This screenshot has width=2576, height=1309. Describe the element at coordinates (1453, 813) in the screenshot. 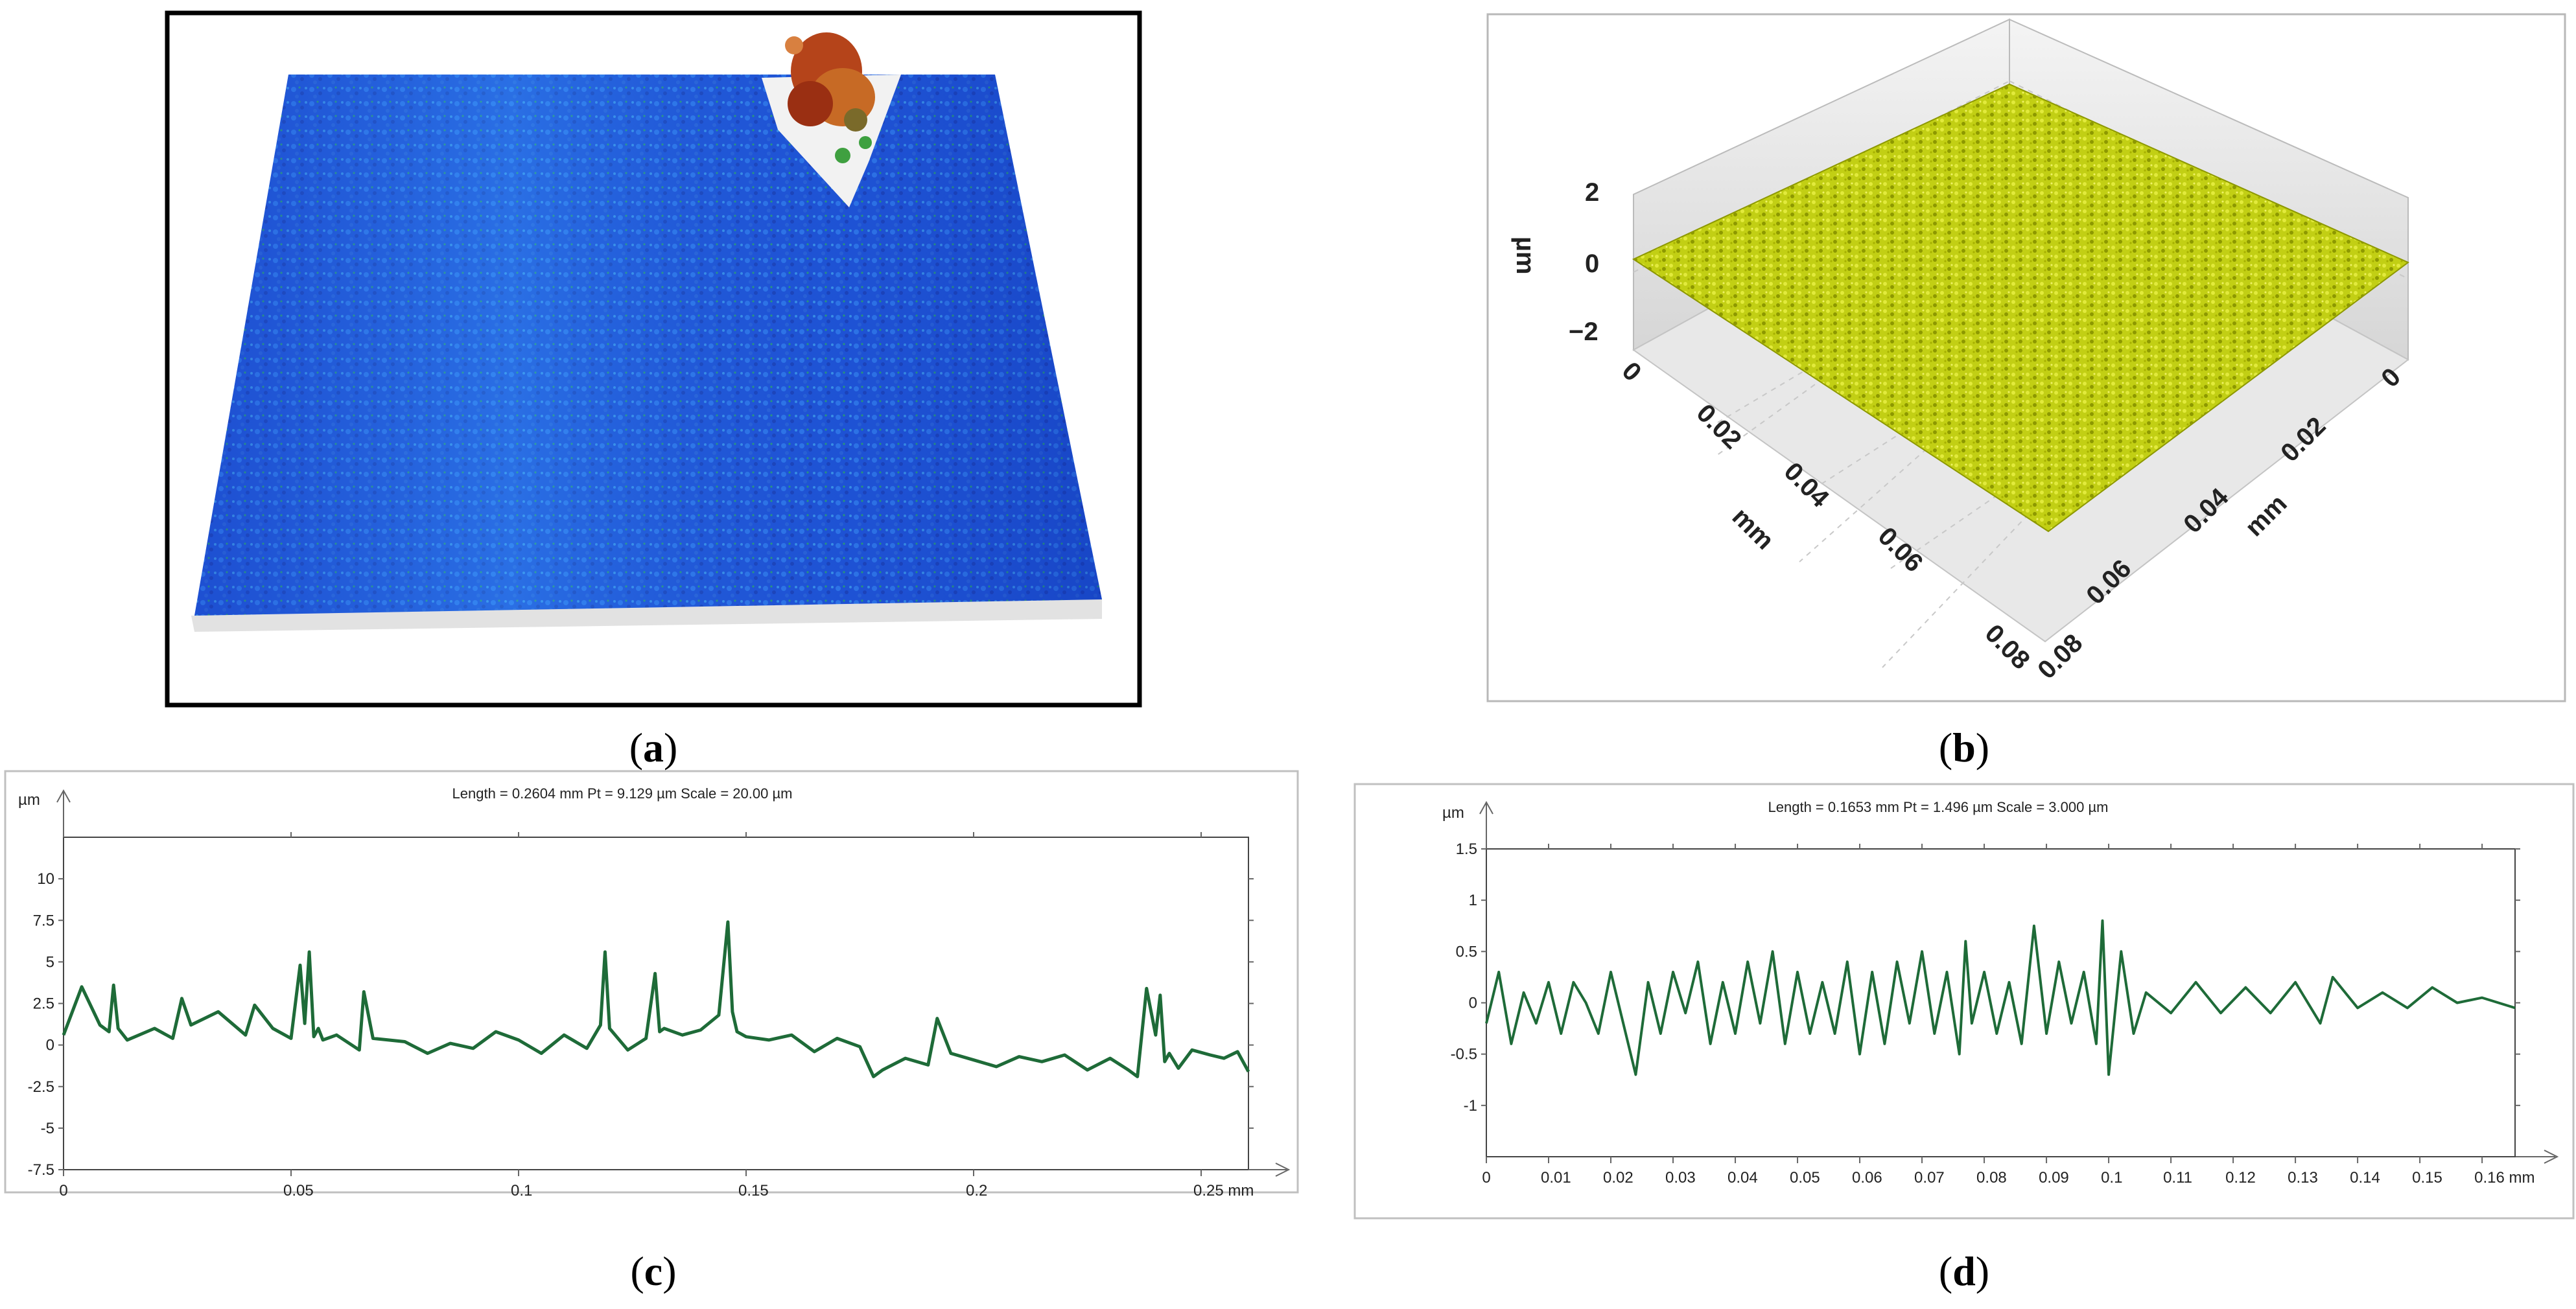

I see `chart-d-ylabel: µm` at that location.